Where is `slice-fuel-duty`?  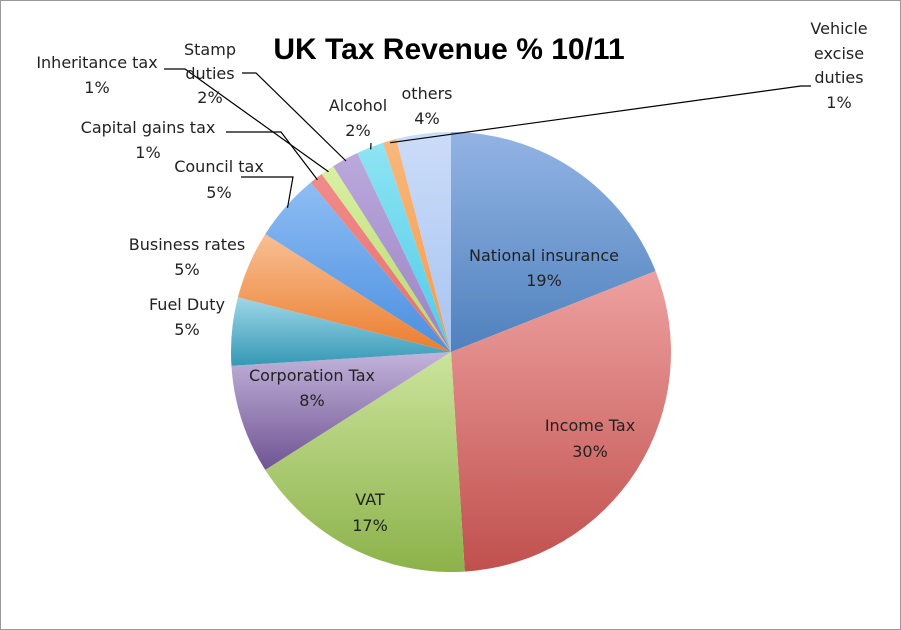 slice-fuel-duty is located at coordinates (340, 331).